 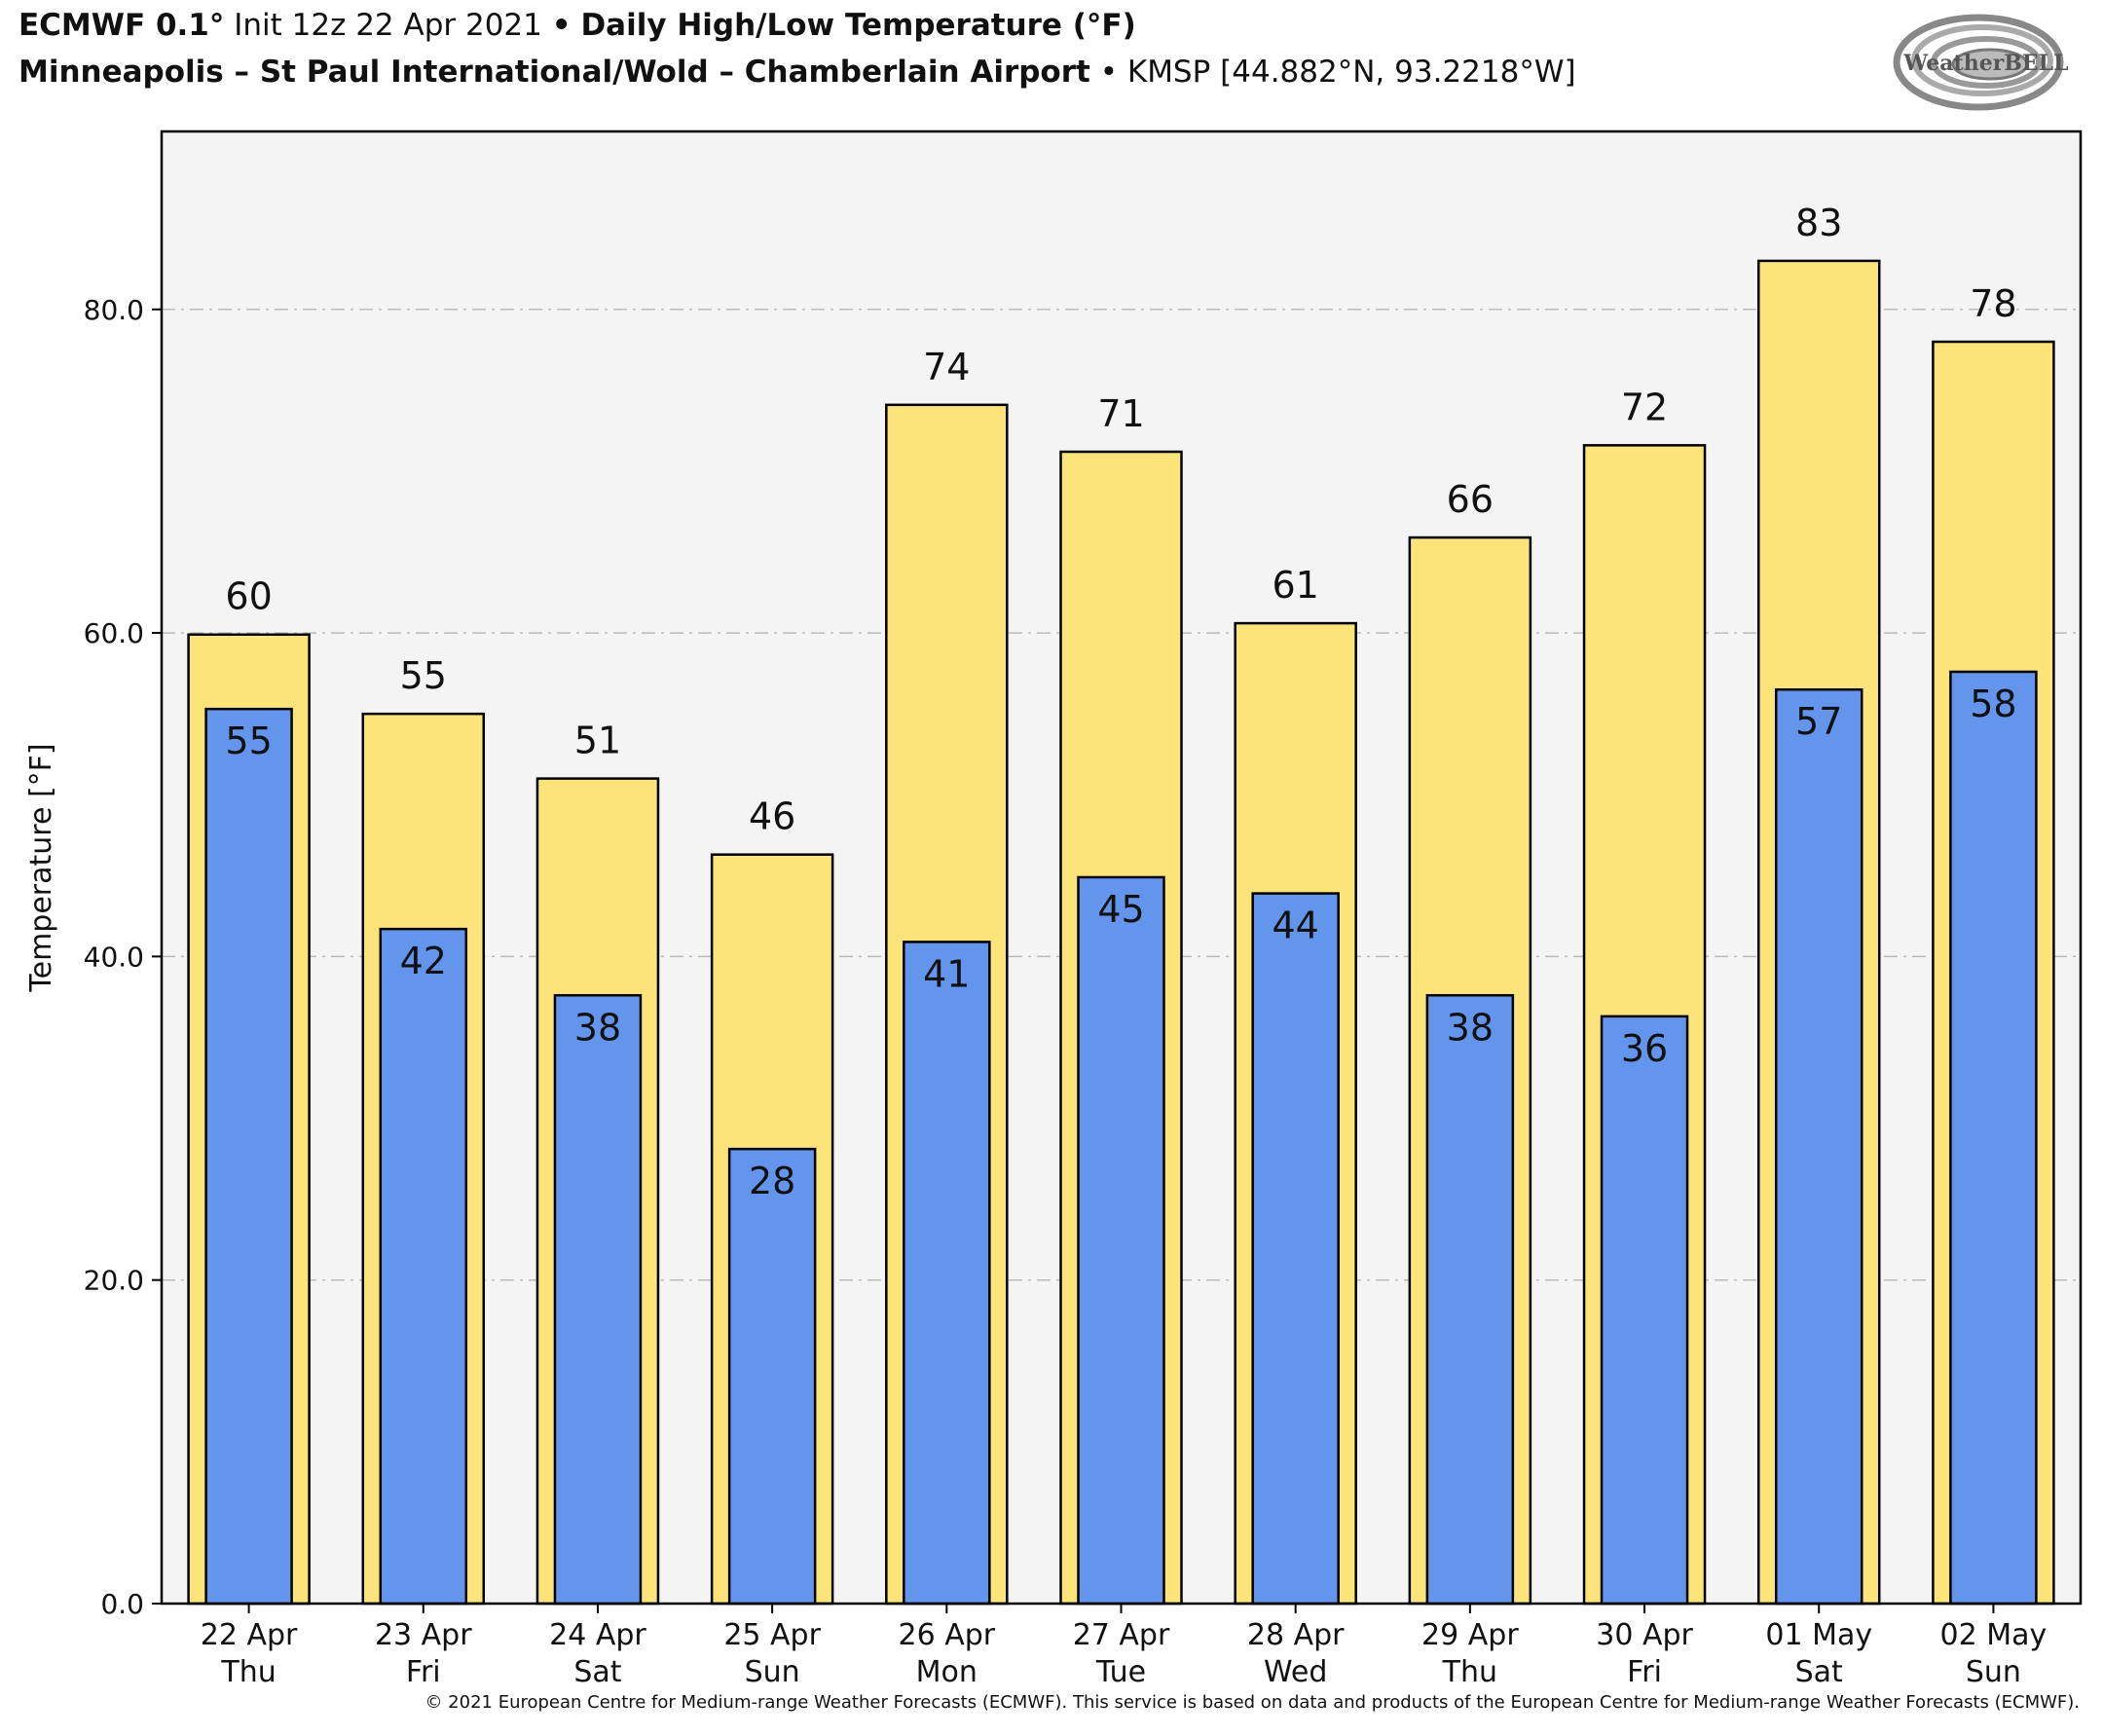 I want to click on x-tick-day: Wed, so click(x=1295, y=1672).